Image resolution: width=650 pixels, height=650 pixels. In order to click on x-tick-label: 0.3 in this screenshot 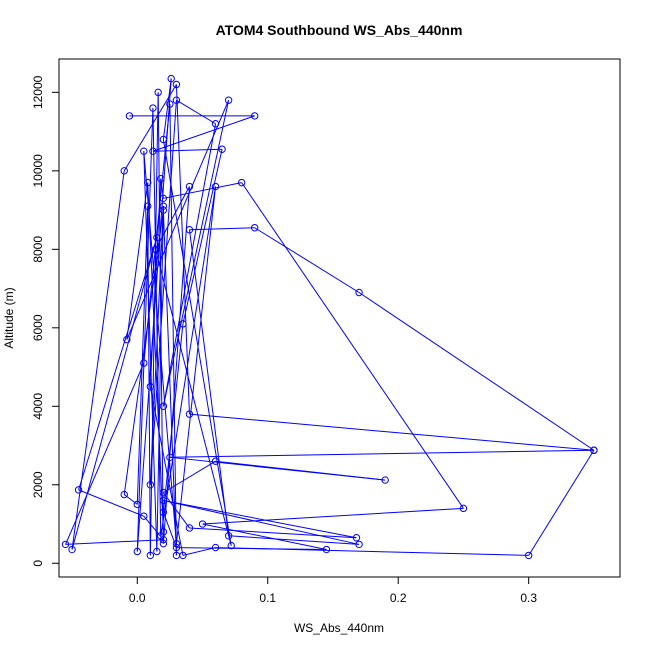, I will do `click(528, 598)`.